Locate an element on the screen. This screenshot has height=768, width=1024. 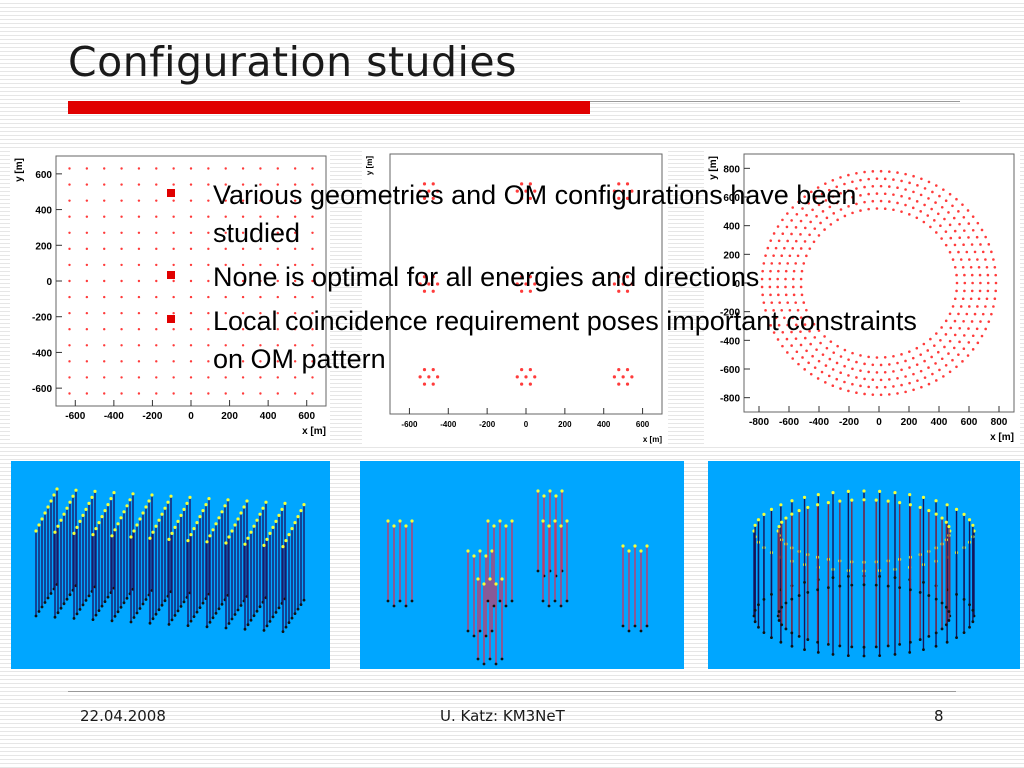
y-tick-label: -400 is located at coordinates (42, 353).